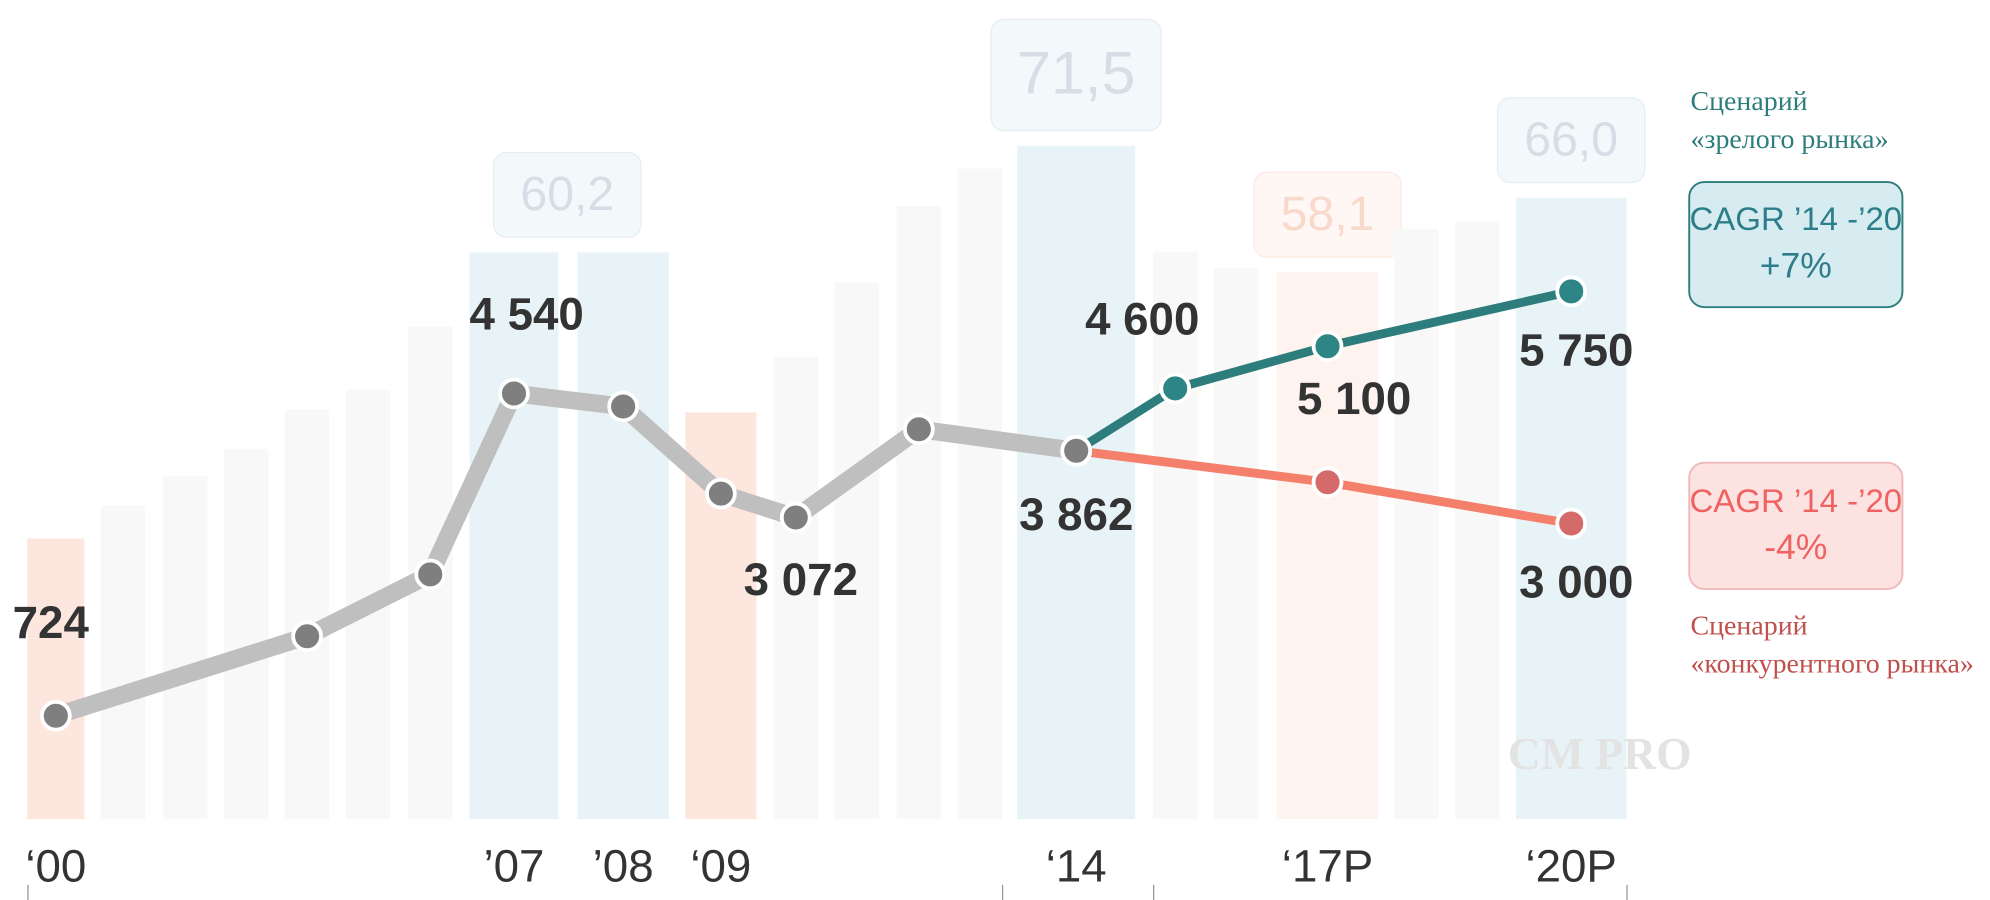 Image resolution: width=1990 pixels, height=900 pixels. I want to click on x-tick-label: ‘00, so click(55, 866).